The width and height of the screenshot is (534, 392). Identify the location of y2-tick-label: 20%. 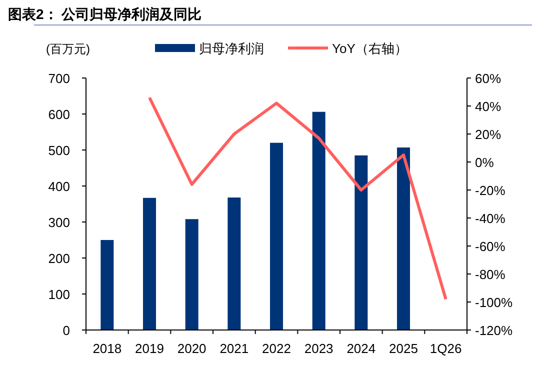
(488, 134).